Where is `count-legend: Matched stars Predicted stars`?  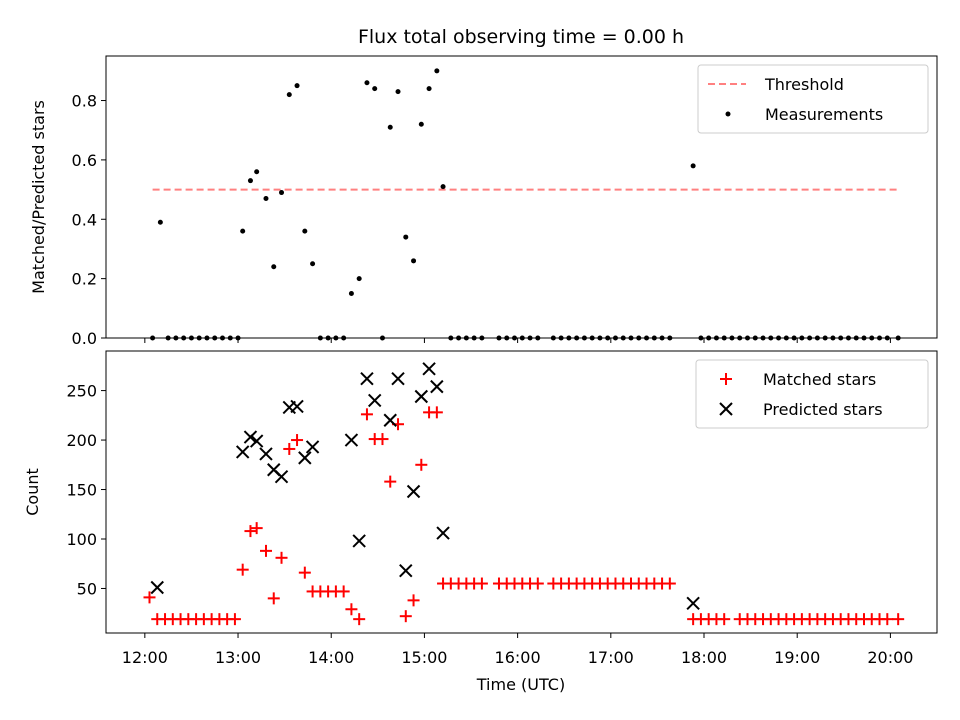
count-legend: Matched stars Predicted stars is located at coordinates (812, 394).